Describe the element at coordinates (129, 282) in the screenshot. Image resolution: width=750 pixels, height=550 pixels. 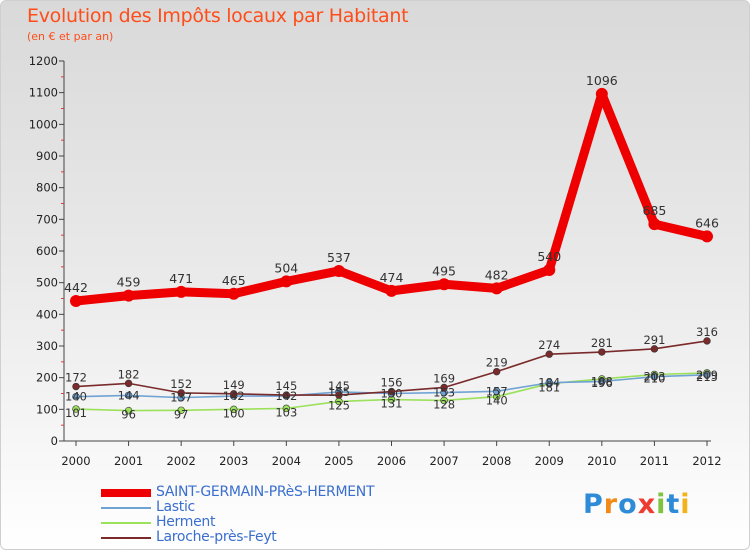
I see `data-label: 459` at that location.